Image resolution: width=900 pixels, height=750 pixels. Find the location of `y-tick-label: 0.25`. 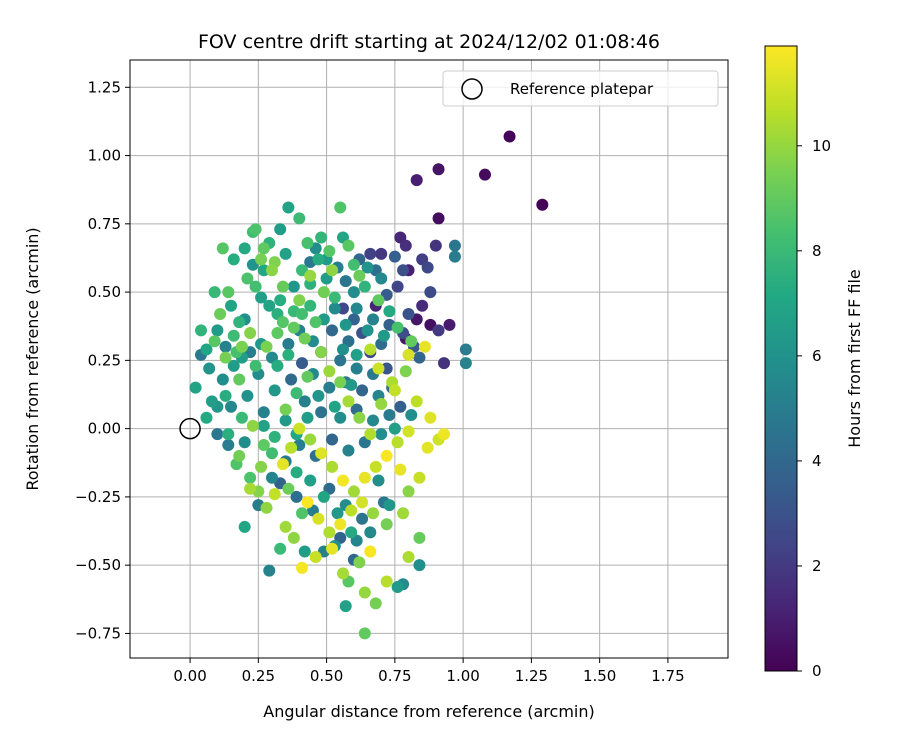

y-tick-label: 0.25 is located at coordinates (104, 360).